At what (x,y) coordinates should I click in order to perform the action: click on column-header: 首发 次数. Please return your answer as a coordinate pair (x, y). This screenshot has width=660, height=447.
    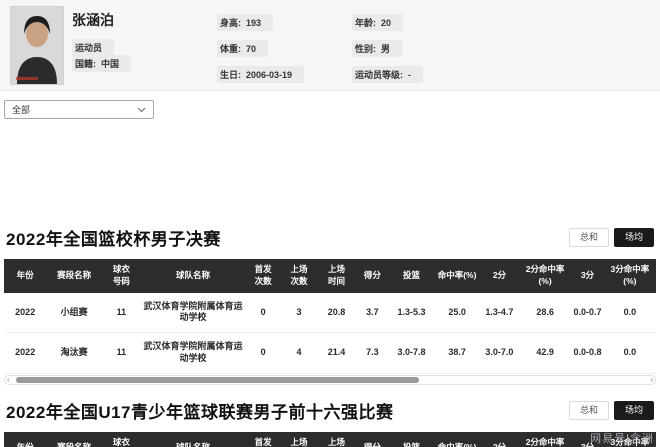
    Looking at the image, I should click on (263, 439).